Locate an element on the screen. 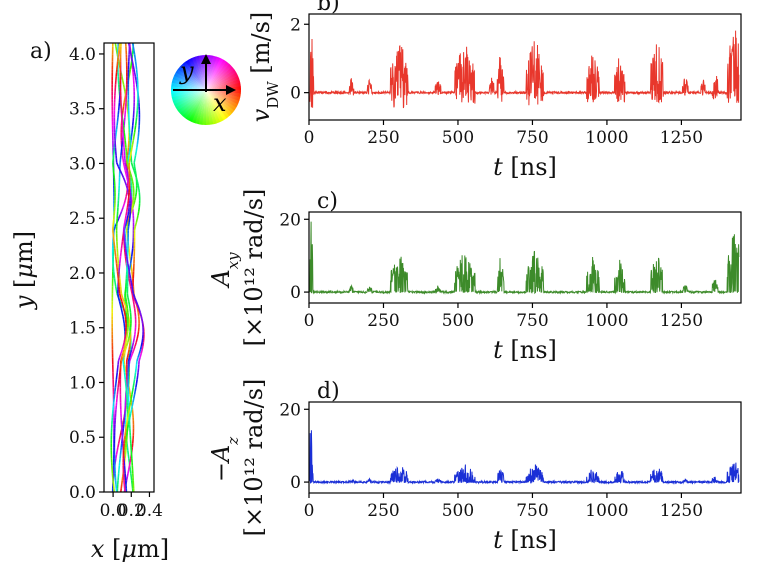 The image size is (768, 579). panel-a-ytick-label: 3.5 is located at coordinates (82, 110).